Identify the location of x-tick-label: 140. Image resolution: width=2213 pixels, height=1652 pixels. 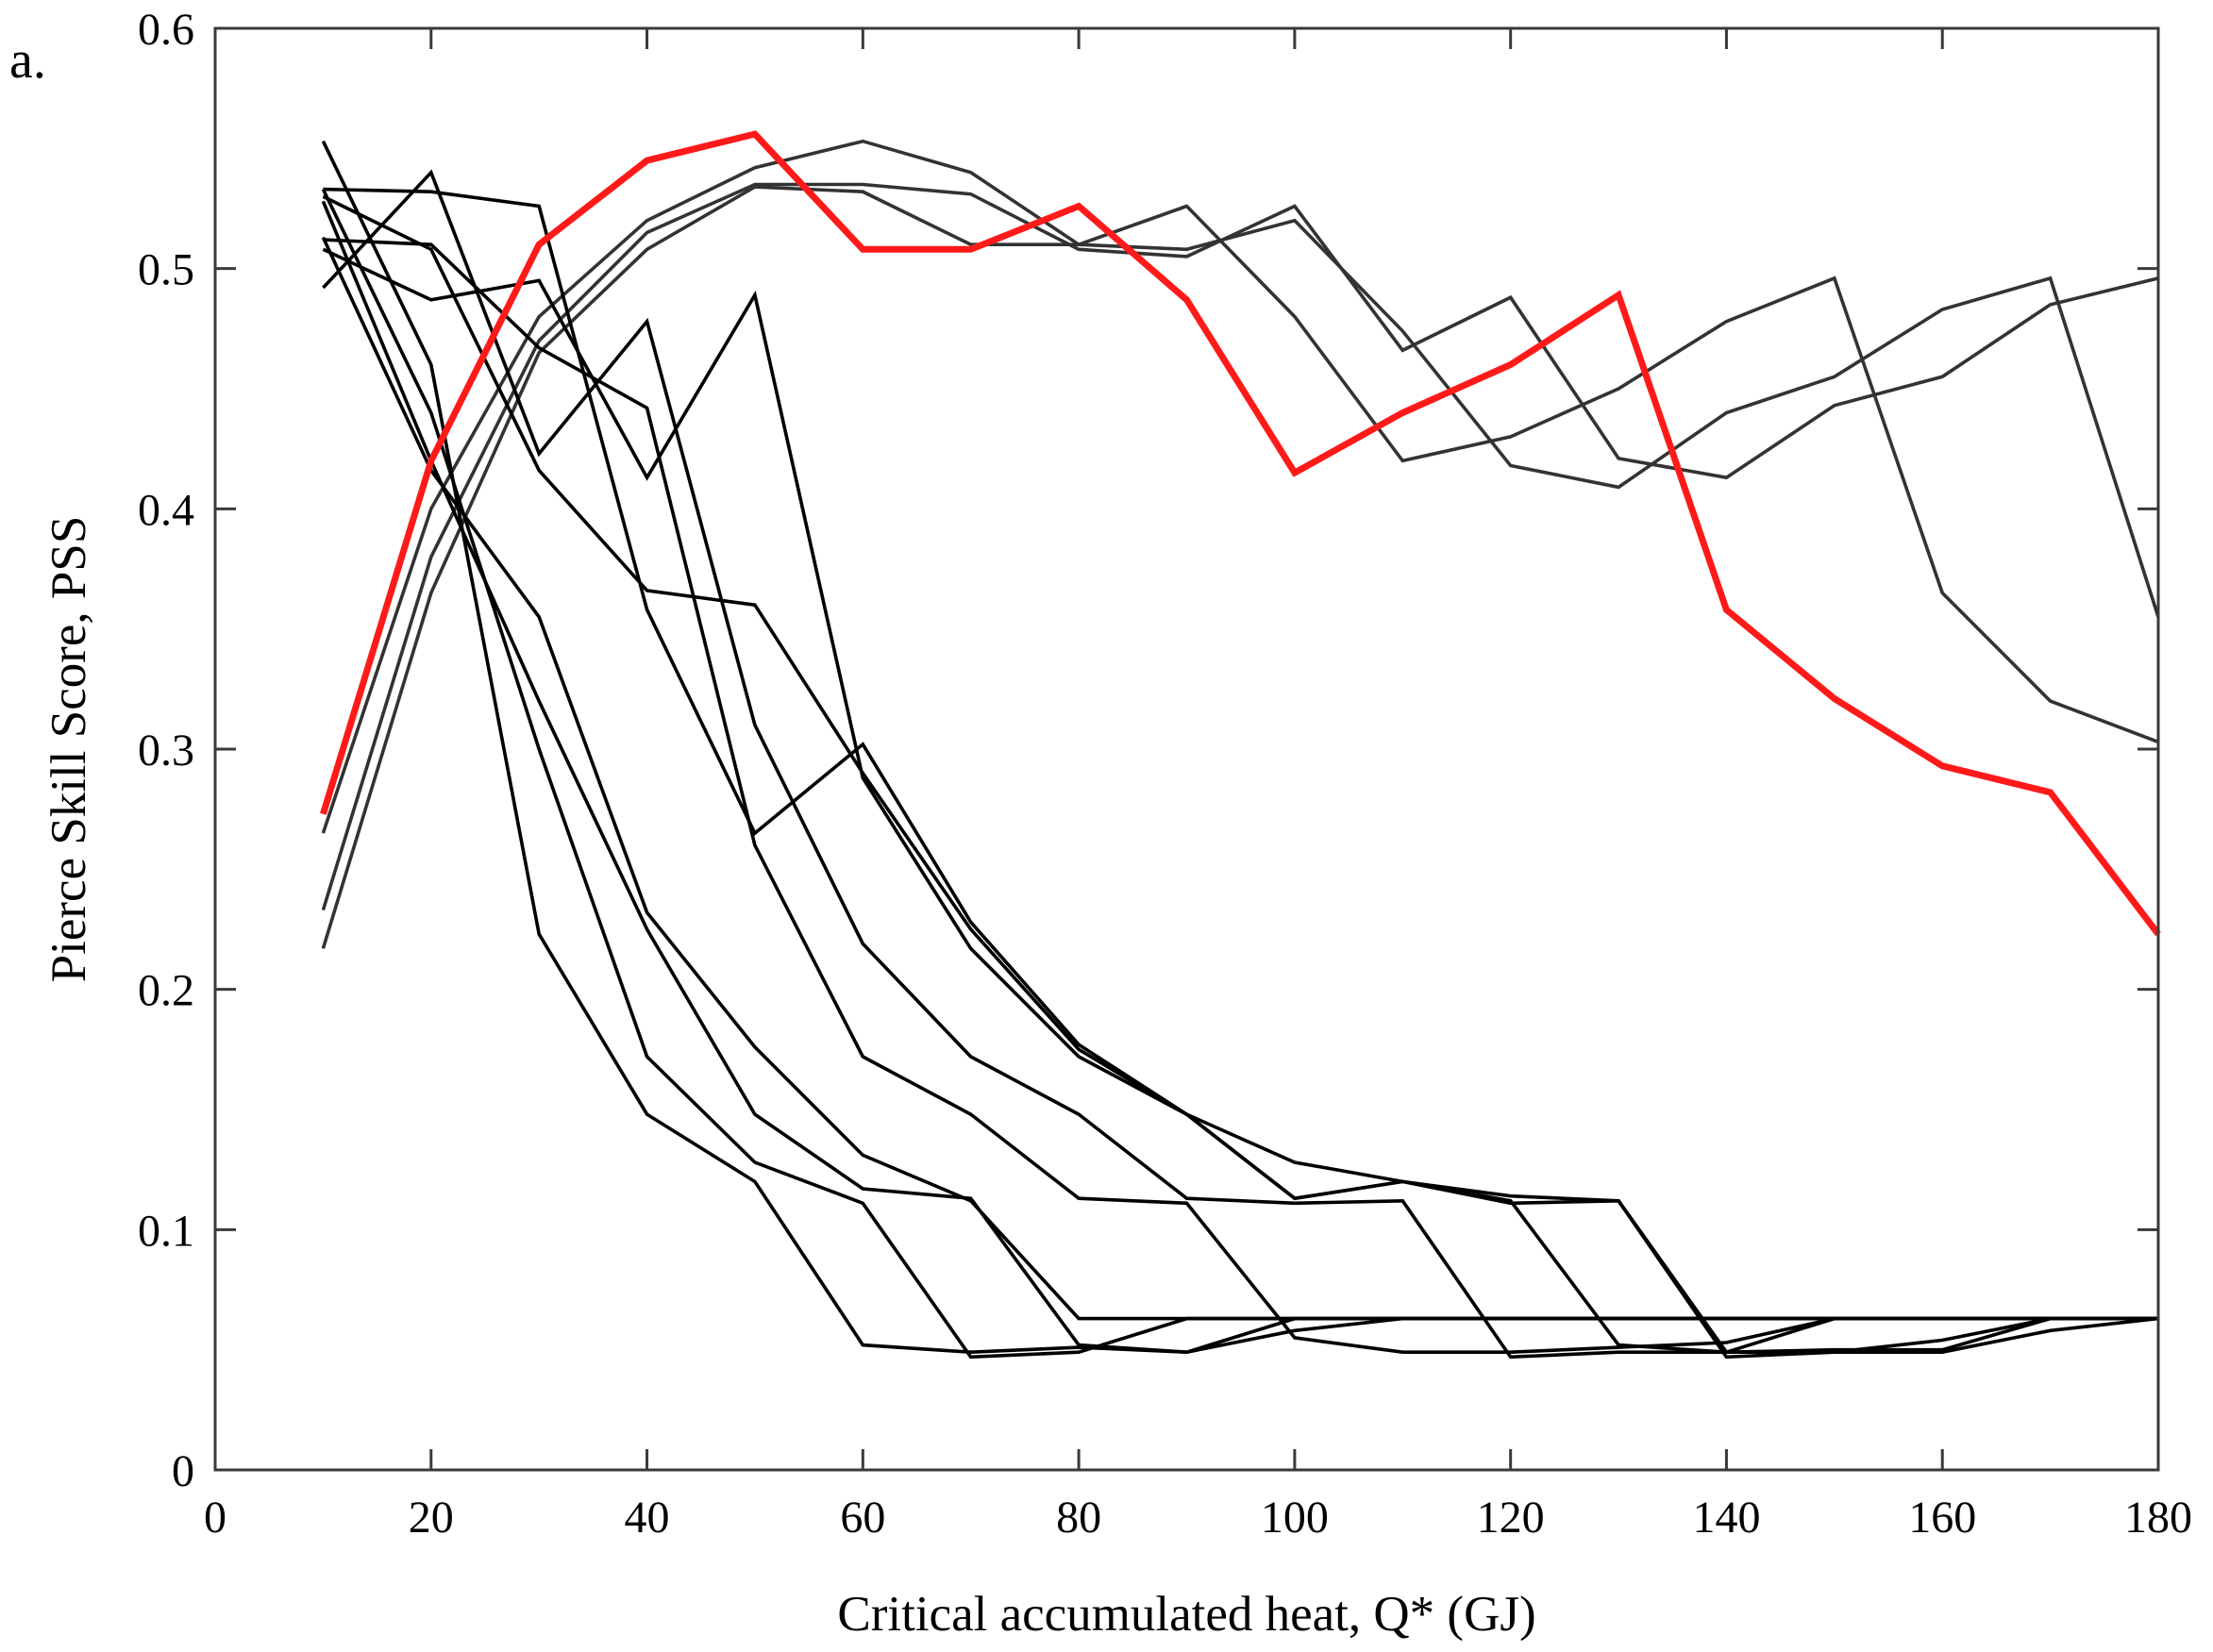
(1726, 1518).